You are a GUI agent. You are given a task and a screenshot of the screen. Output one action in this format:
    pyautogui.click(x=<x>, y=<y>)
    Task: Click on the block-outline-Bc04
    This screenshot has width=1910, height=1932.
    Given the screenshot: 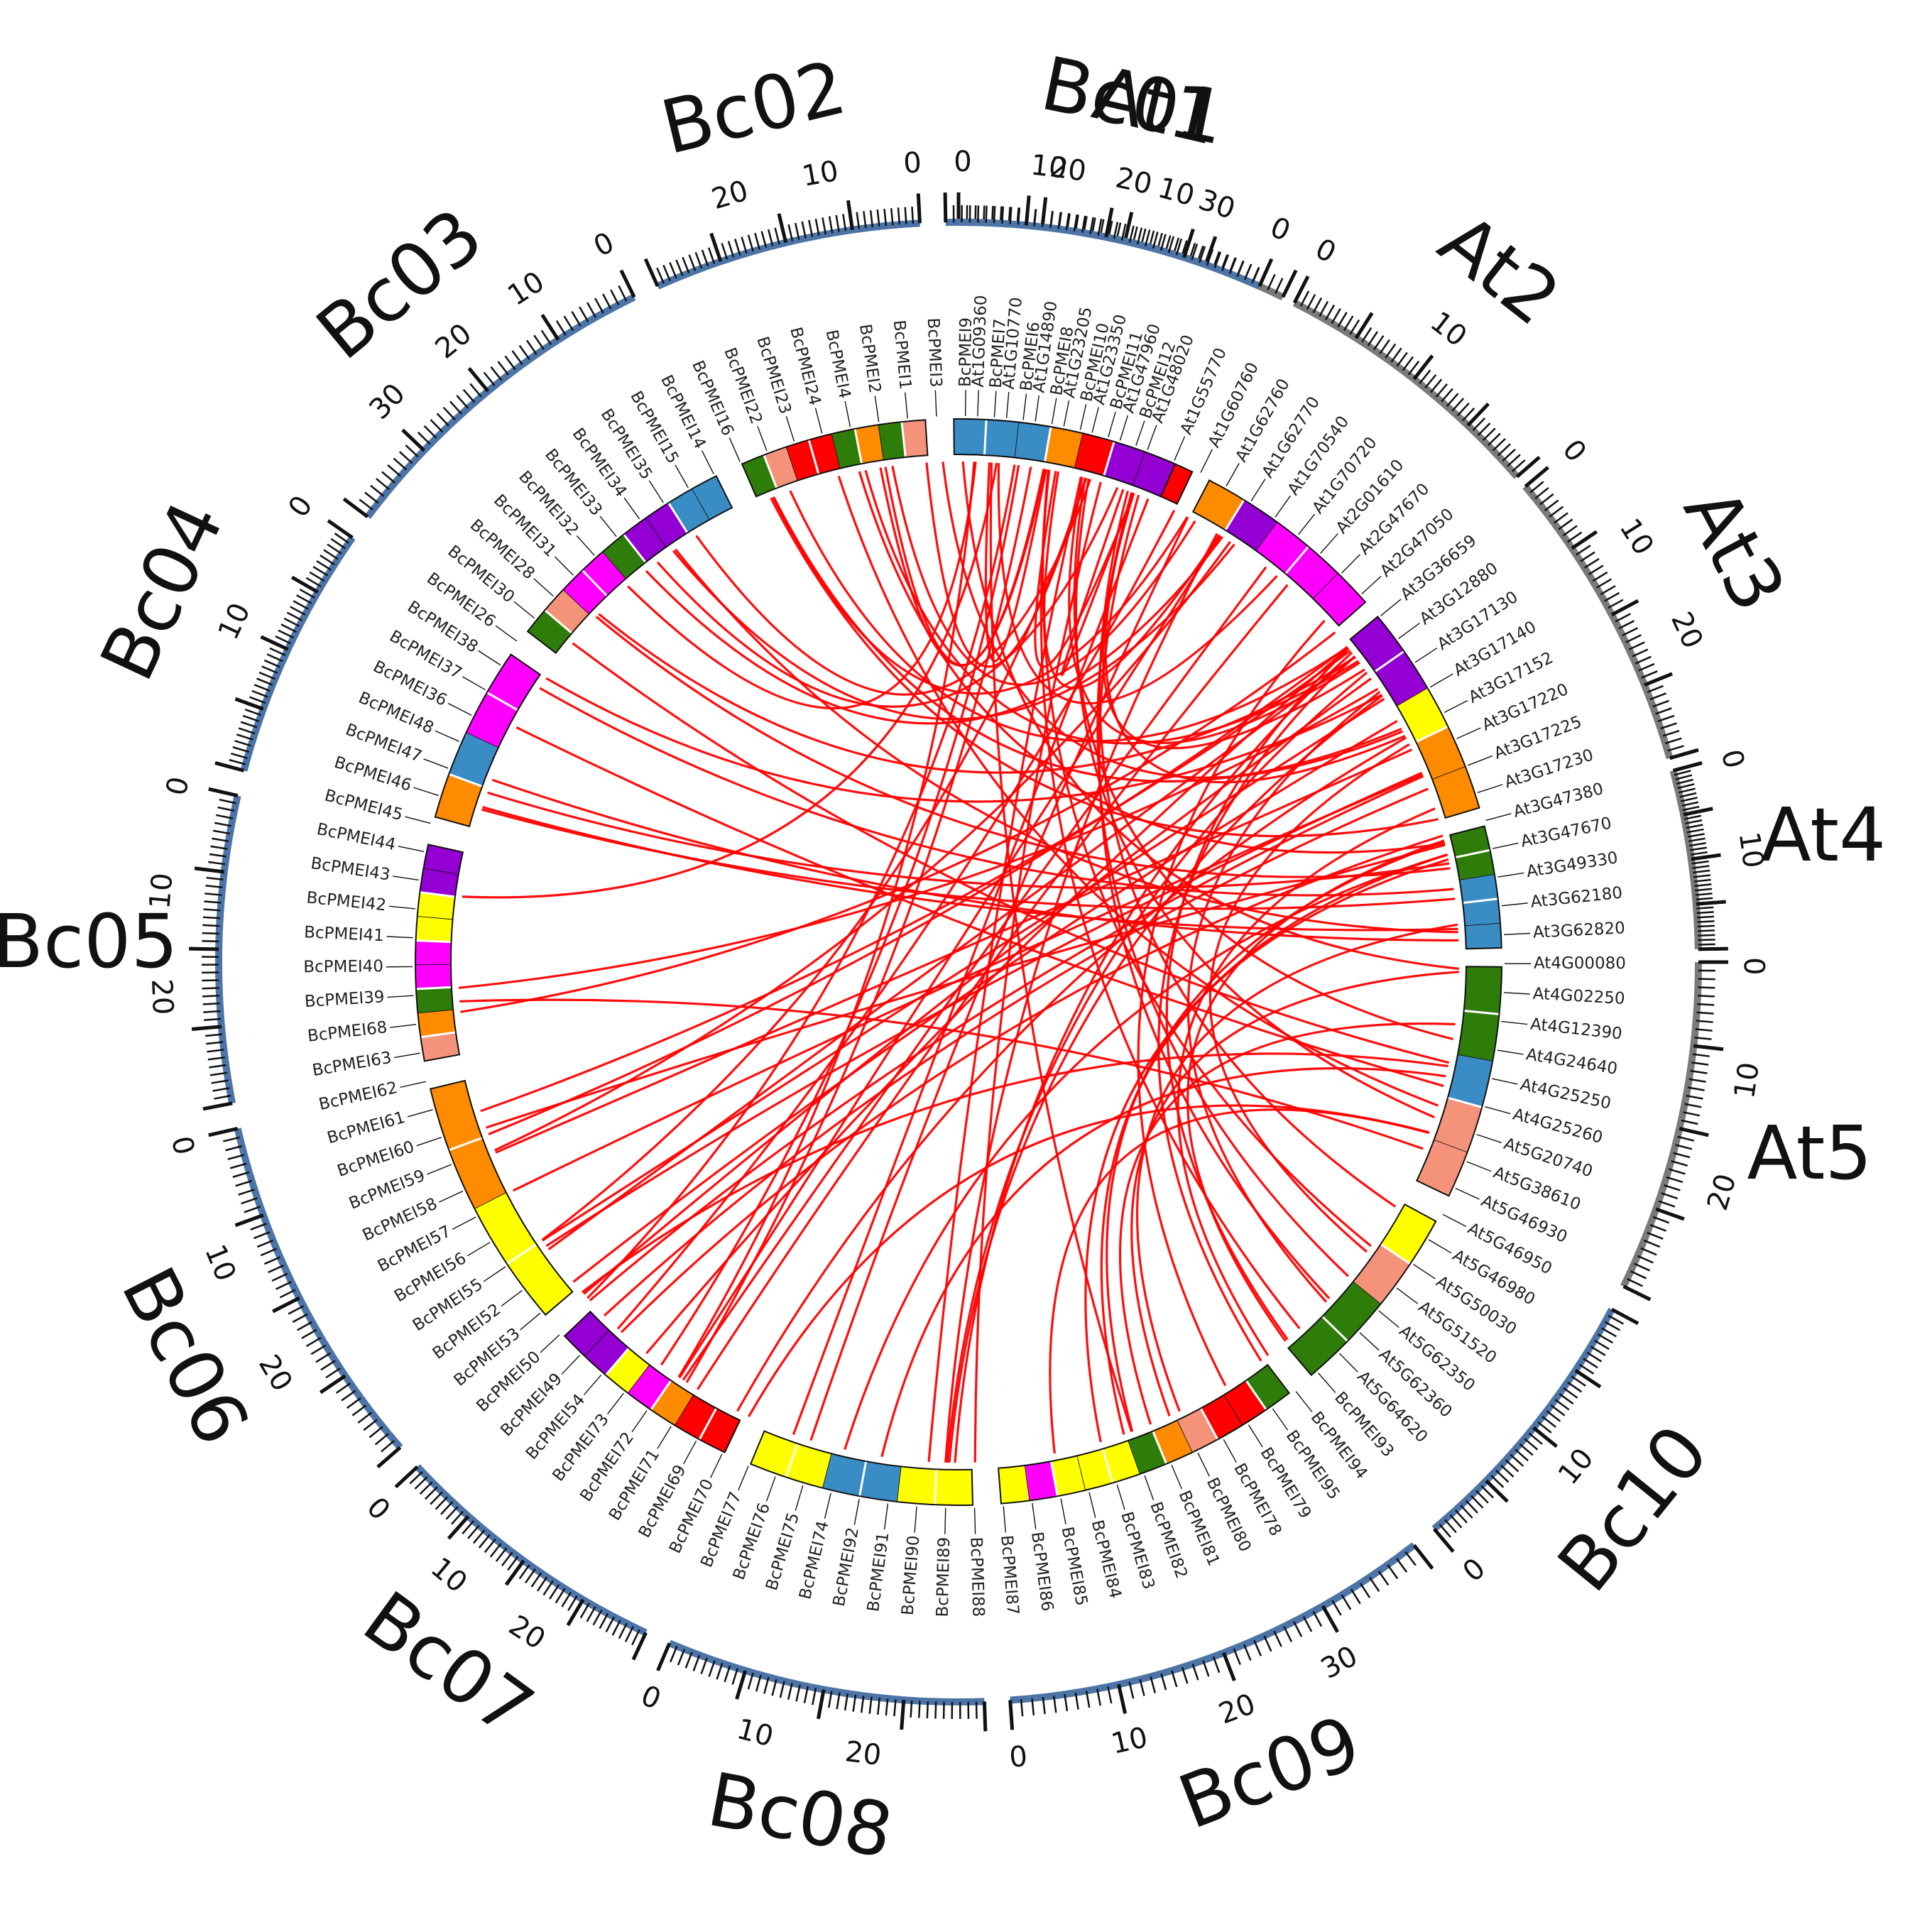 What is the action you would take?
    pyautogui.click(x=488, y=740)
    